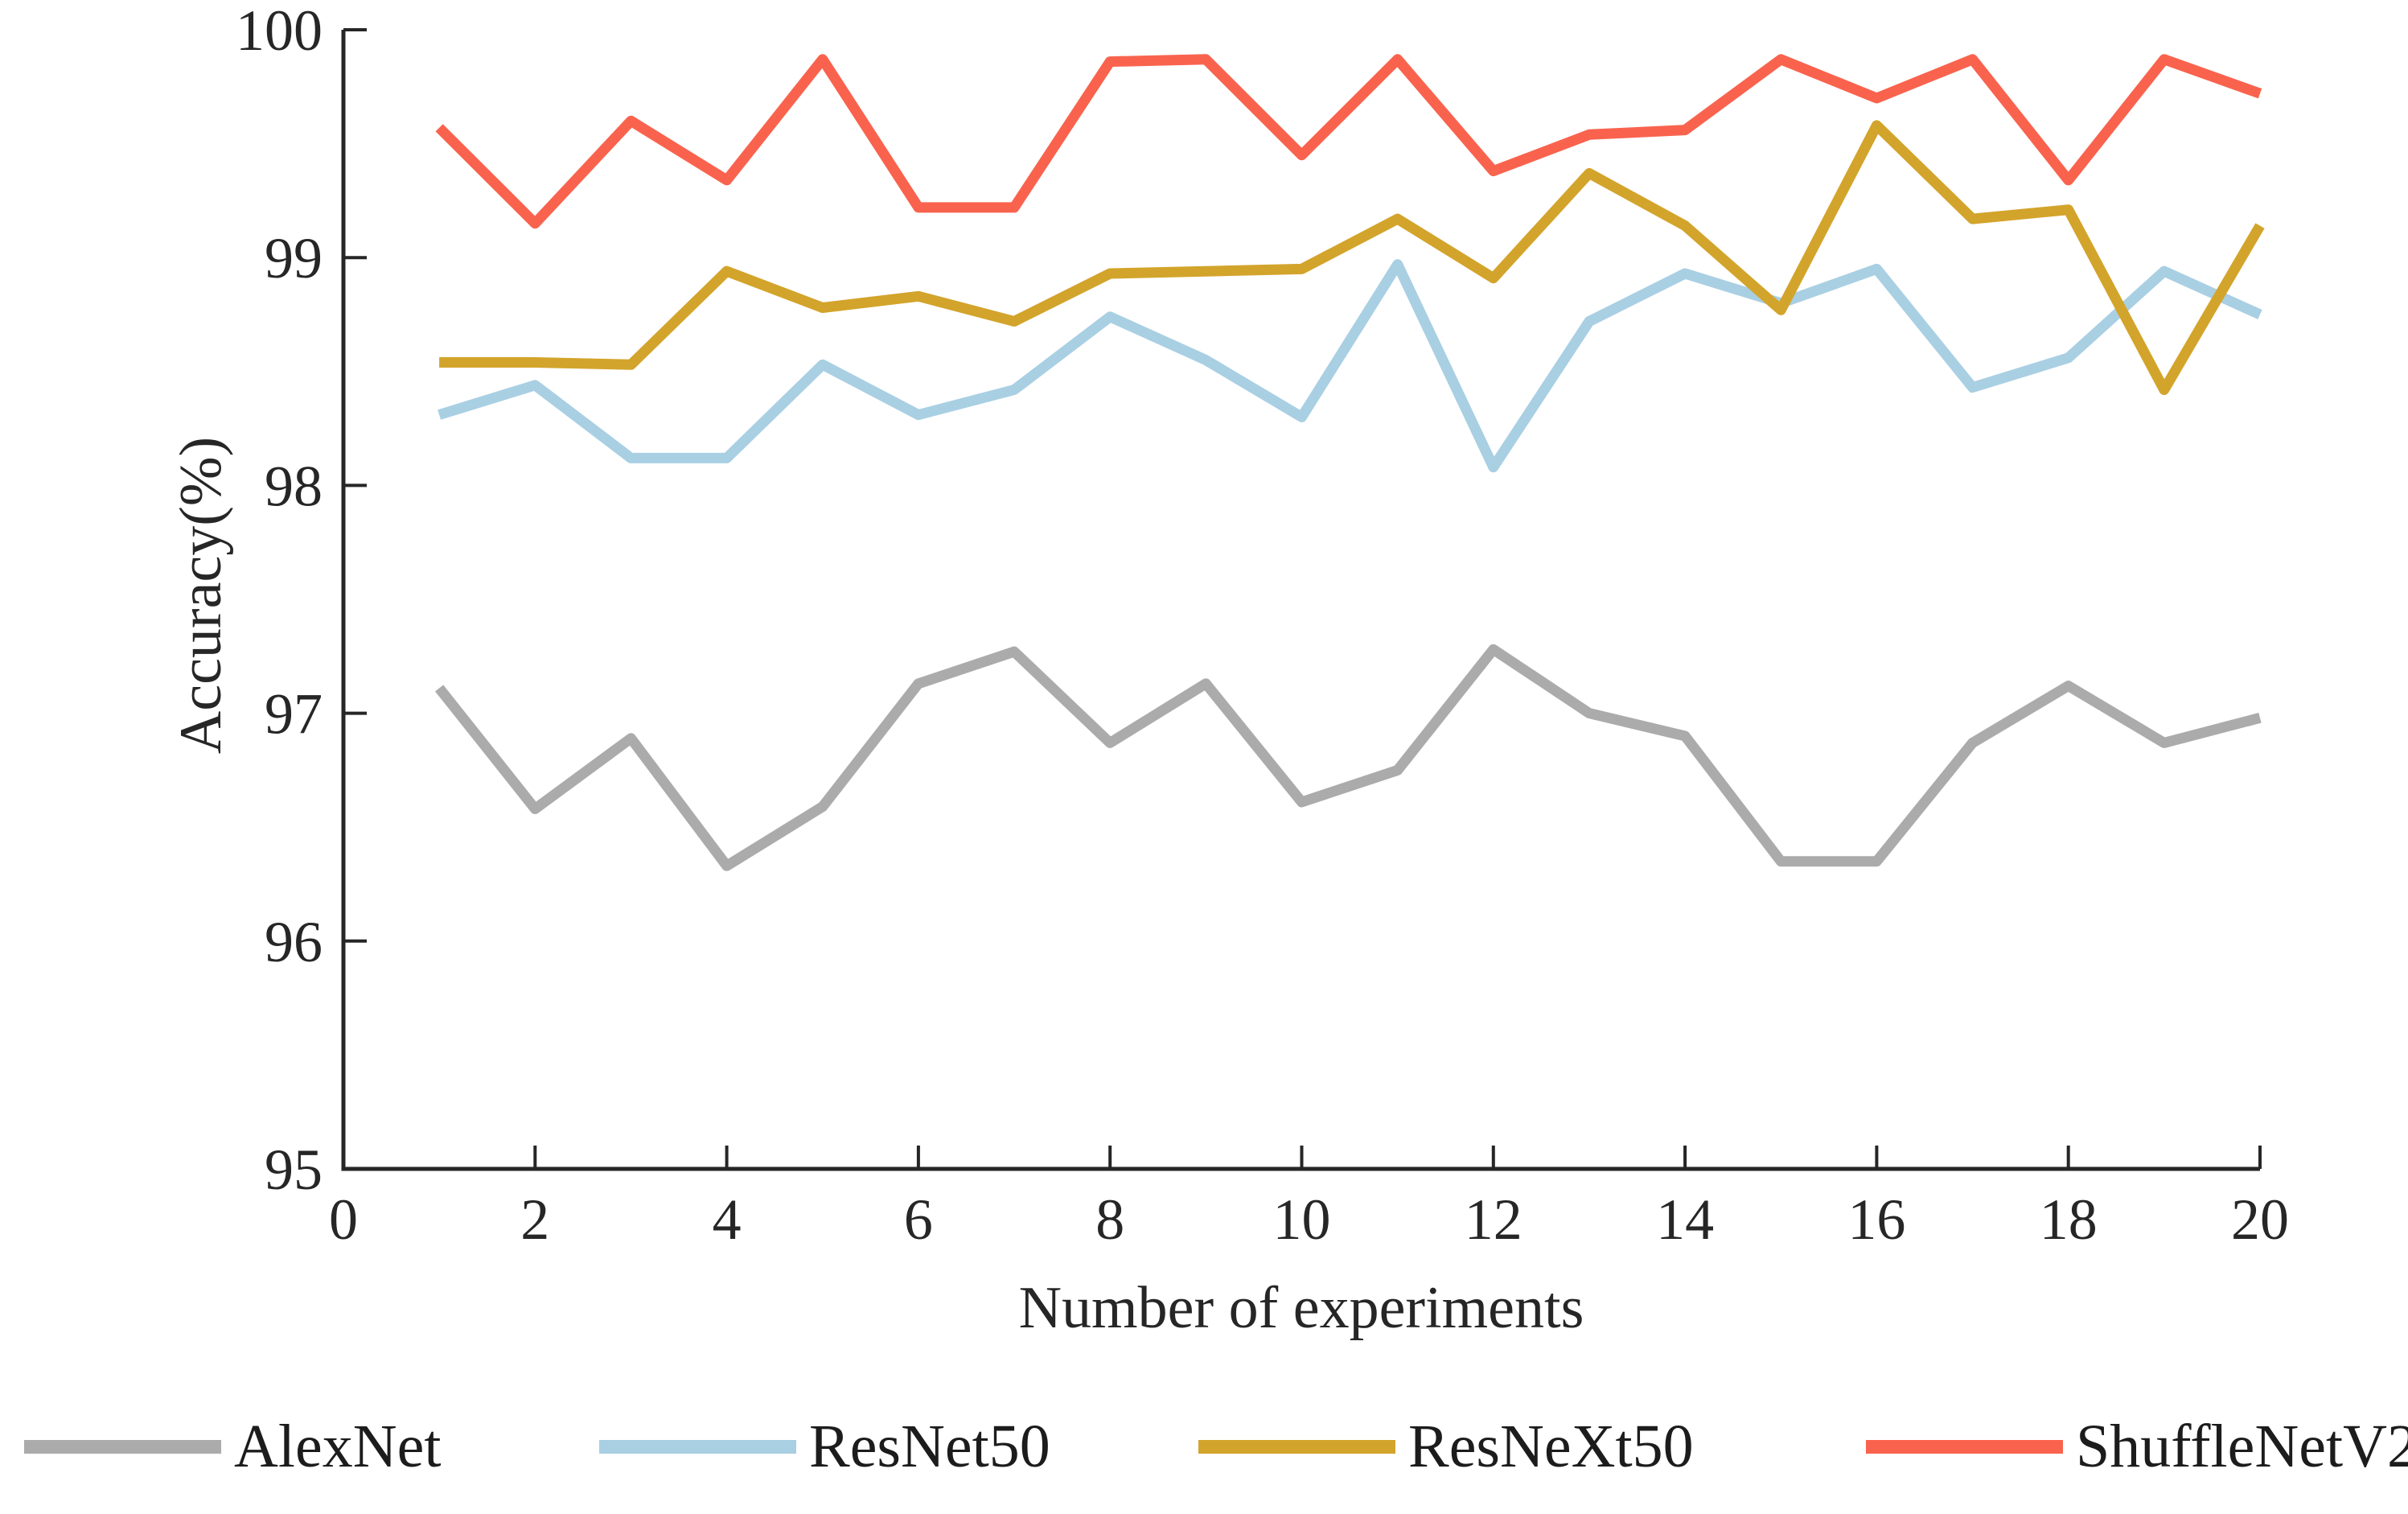 This screenshot has height=1514, width=2408. Describe the element at coordinates (122, 1446) in the screenshot. I see `legend-swatch-alexnet` at that location.